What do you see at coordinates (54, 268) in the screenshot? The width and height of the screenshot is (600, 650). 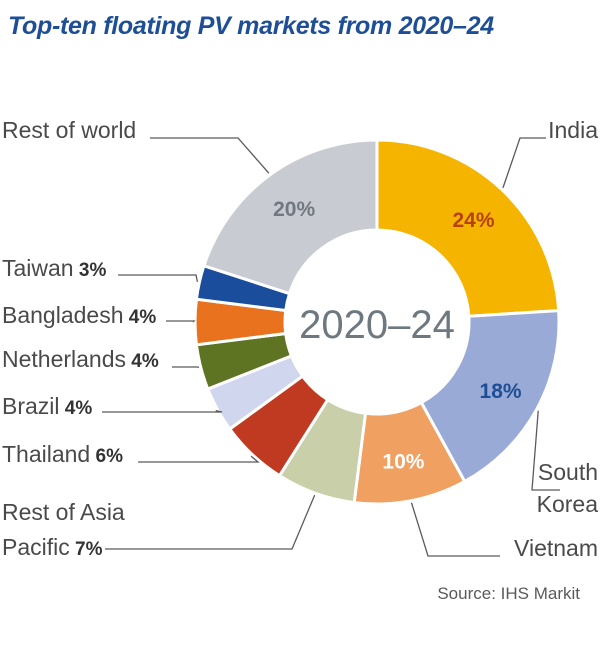 I see `category-label-taiwan: Taiwan 3%` at bounding box center [54, 268].